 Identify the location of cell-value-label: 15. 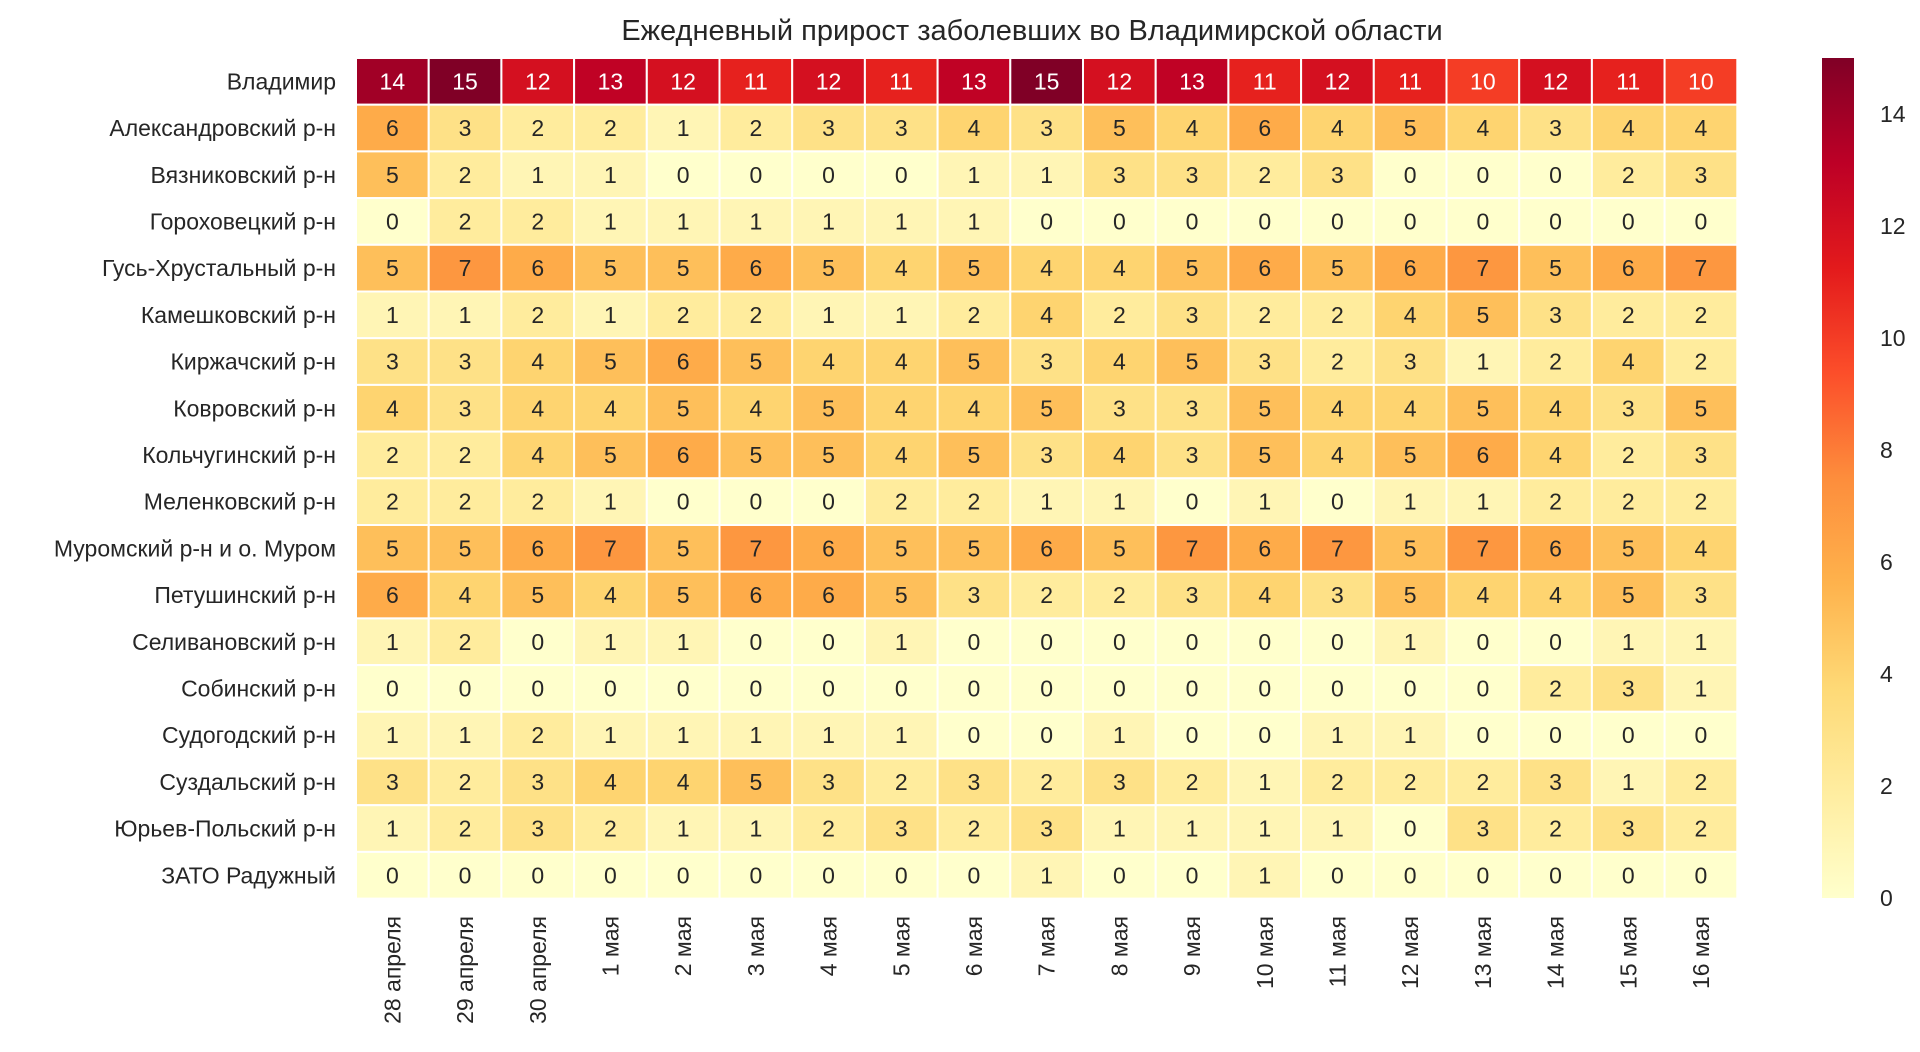
(465, 81).